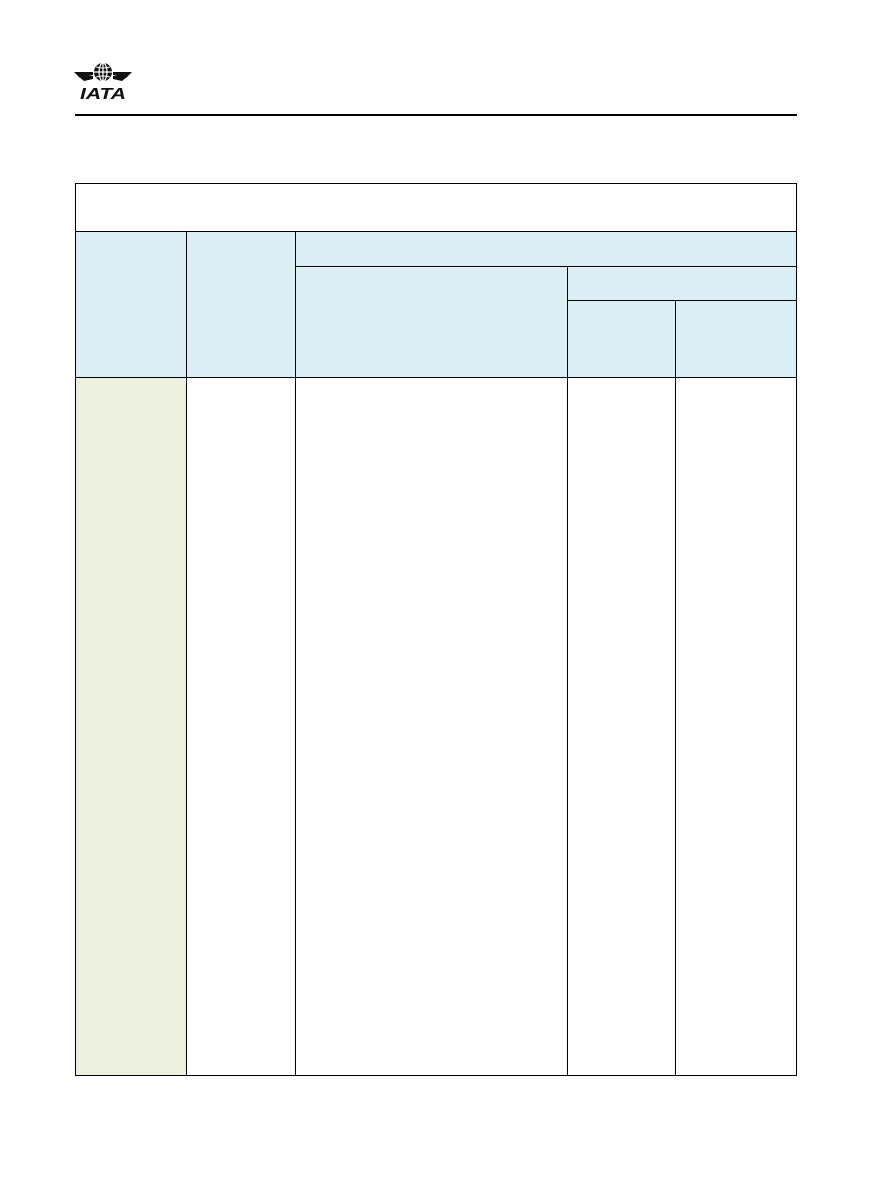  Describe the element at coordinates (103, 72) in the screenshot. I see `globe-icon` at that location.